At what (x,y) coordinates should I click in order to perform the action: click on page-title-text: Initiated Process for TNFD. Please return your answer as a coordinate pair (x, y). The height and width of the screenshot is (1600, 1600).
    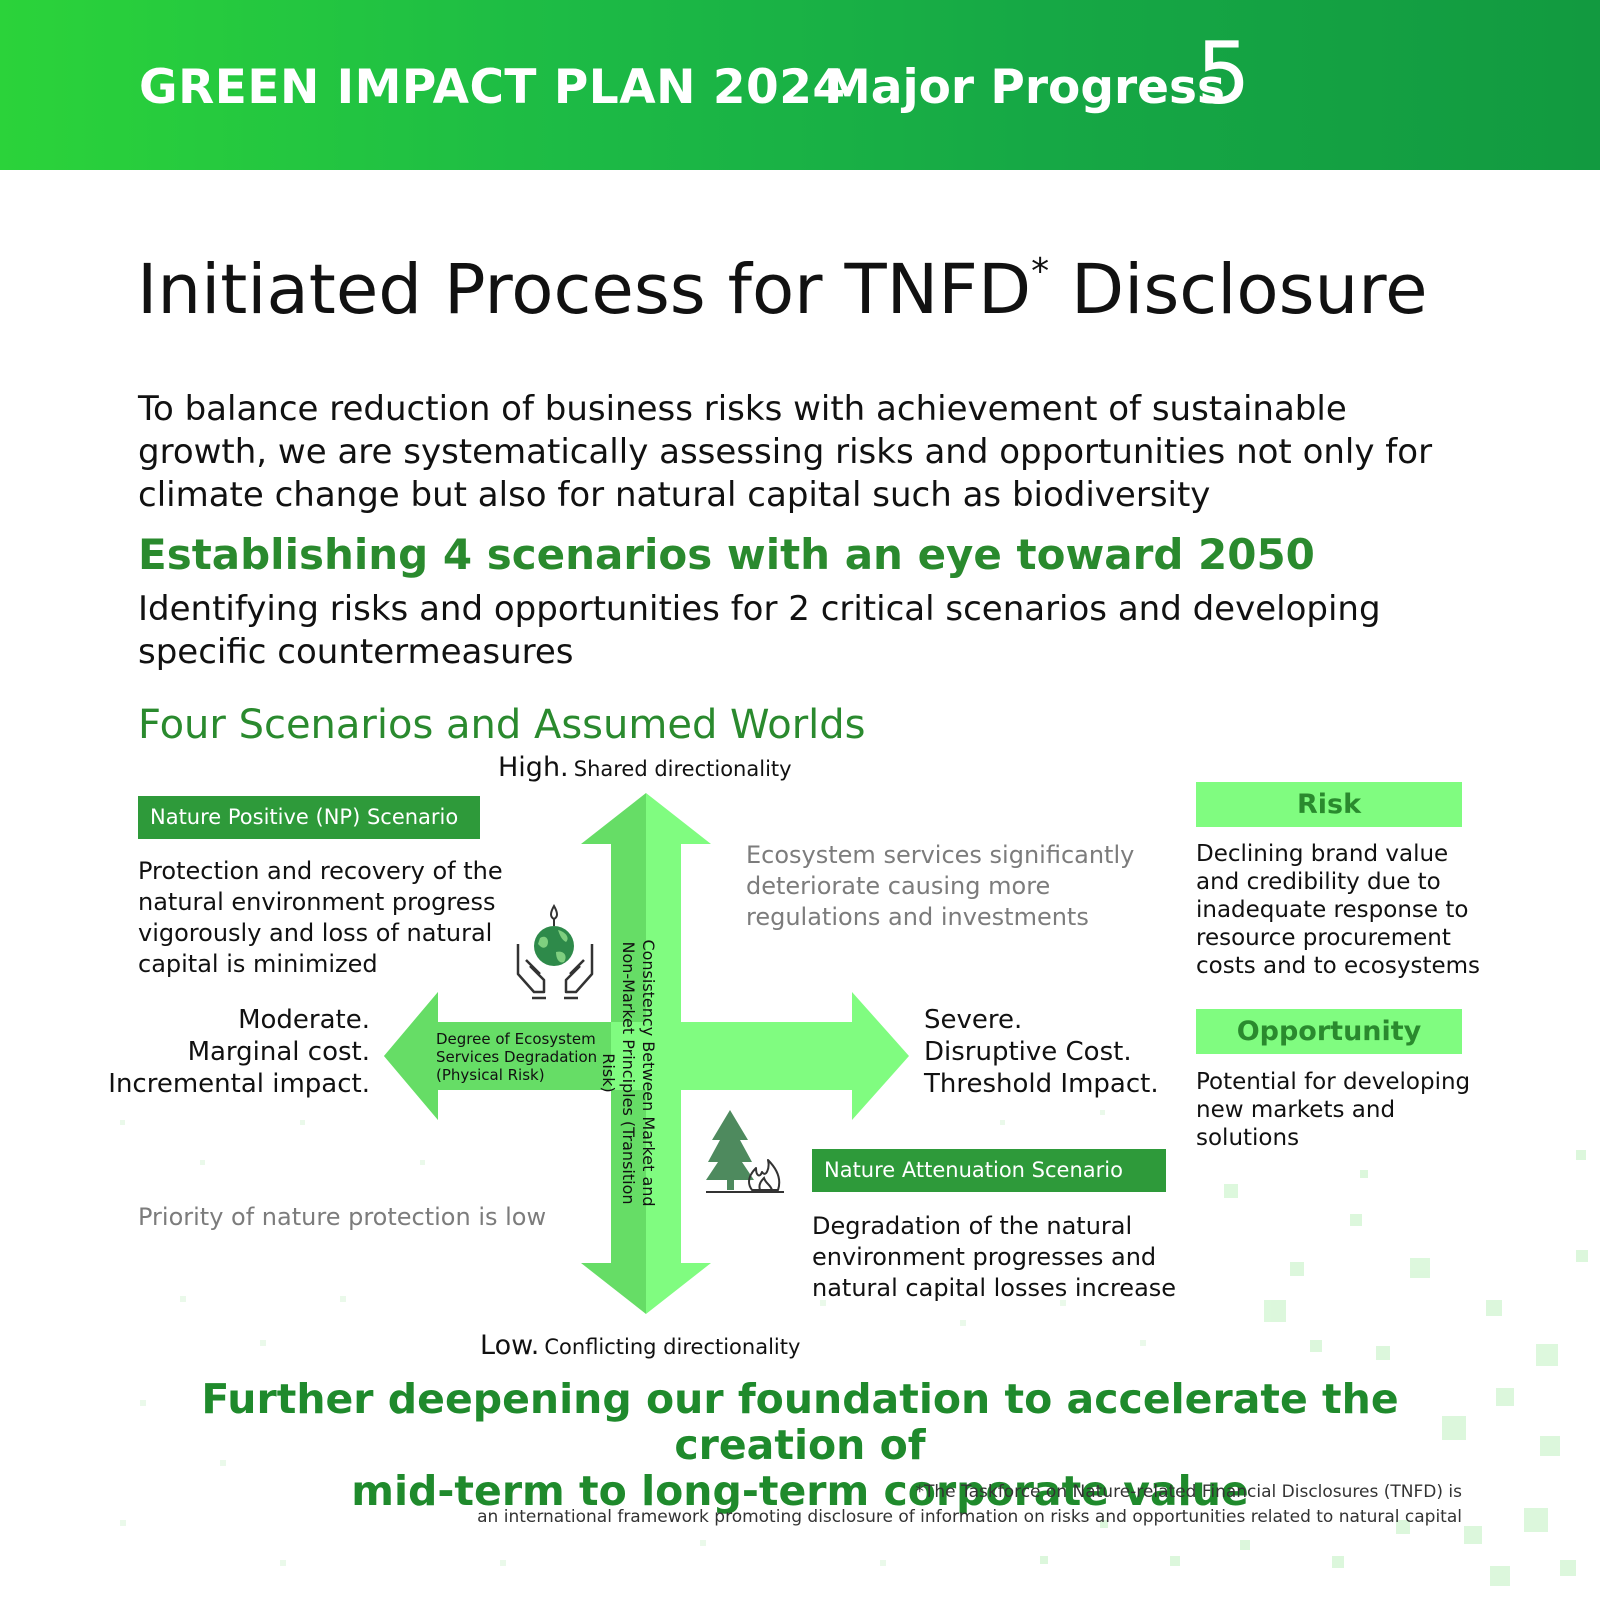
    Looking at the image, I should click on (584, 290).